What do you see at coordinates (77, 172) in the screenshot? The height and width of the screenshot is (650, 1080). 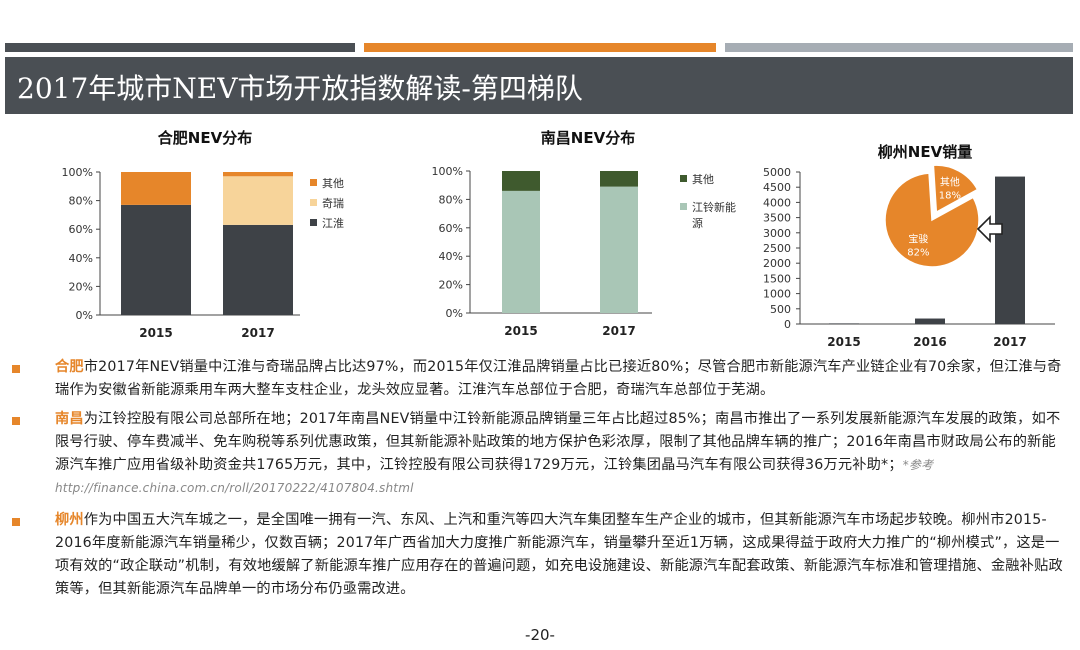 I see `hefei-ytick-label: 100%` at bounding box center [77, 172].